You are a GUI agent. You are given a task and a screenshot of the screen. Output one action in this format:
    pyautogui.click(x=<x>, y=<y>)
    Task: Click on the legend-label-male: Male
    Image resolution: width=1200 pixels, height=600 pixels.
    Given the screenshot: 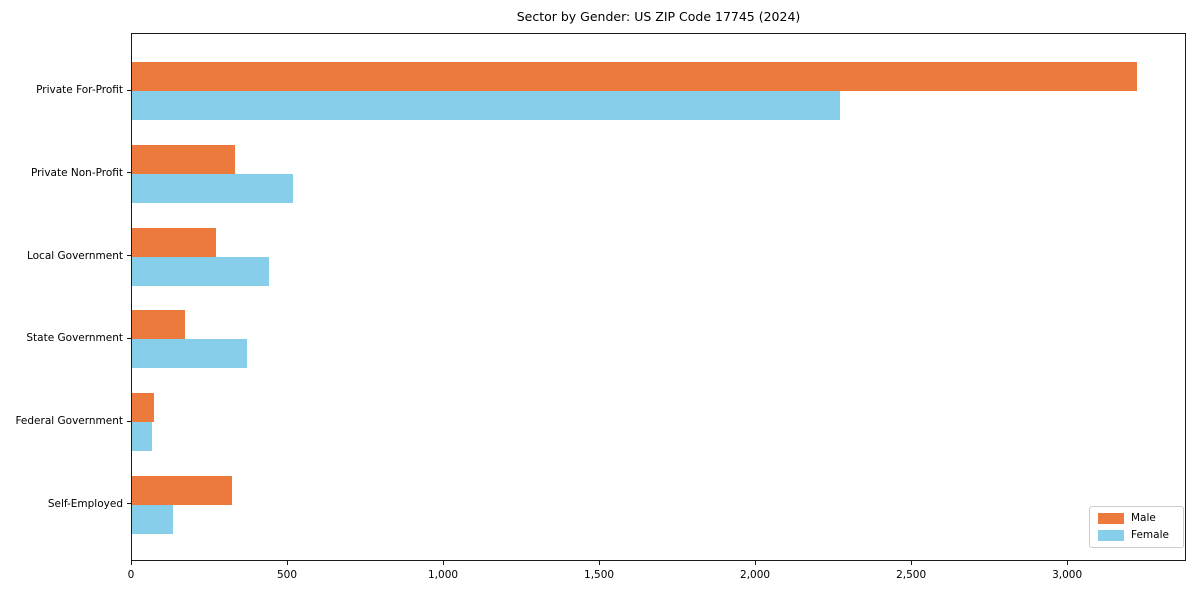 What is the action you would take?
    pyautogui.click(x=1143, y=518)
    